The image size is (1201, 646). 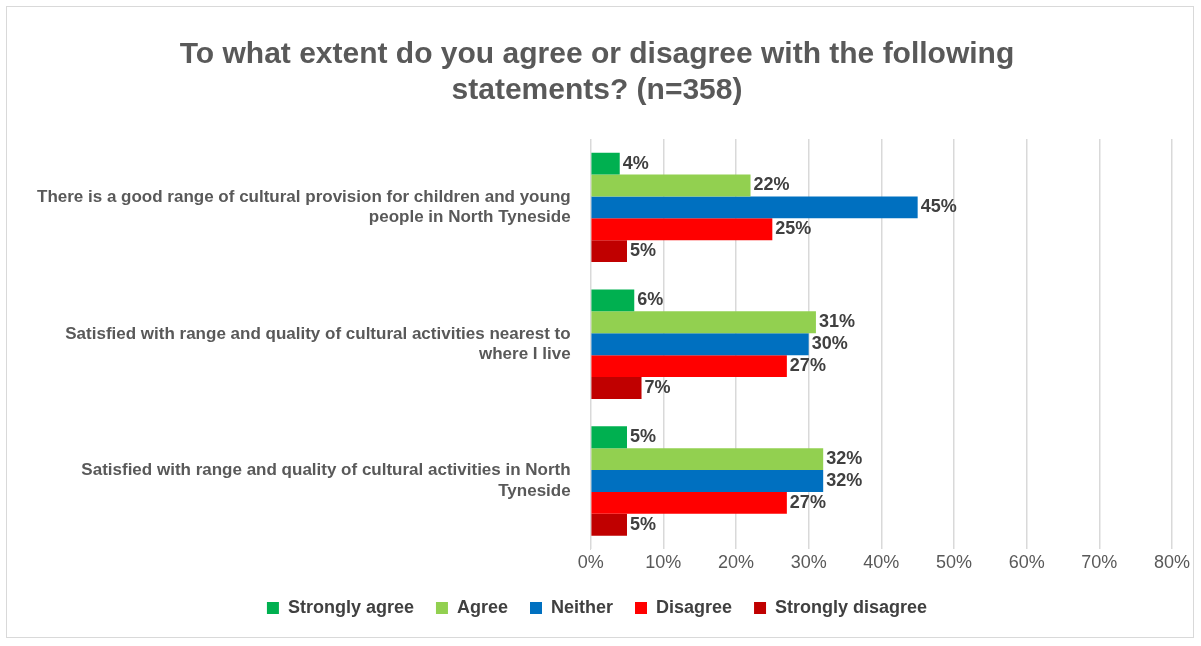 What do you see at coordinates (663, 562) in the screenshot?
I see `x-tick-label: 10%` at bounding box center [663, 562].